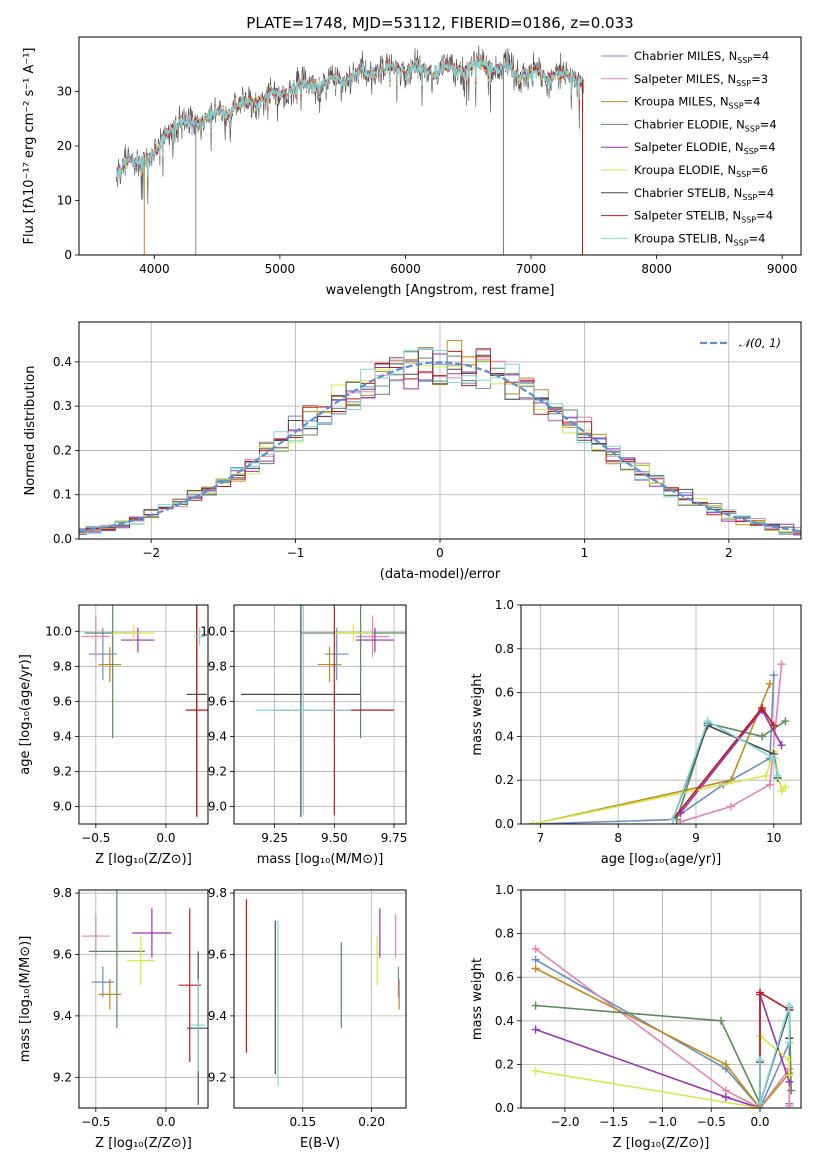 The height and width of the screenshot is (1174, 819). Describe the element at coordinates (685, 170) in the screenshot. I see `legend-model-name: Kroupa ELODIE, N` at that location.